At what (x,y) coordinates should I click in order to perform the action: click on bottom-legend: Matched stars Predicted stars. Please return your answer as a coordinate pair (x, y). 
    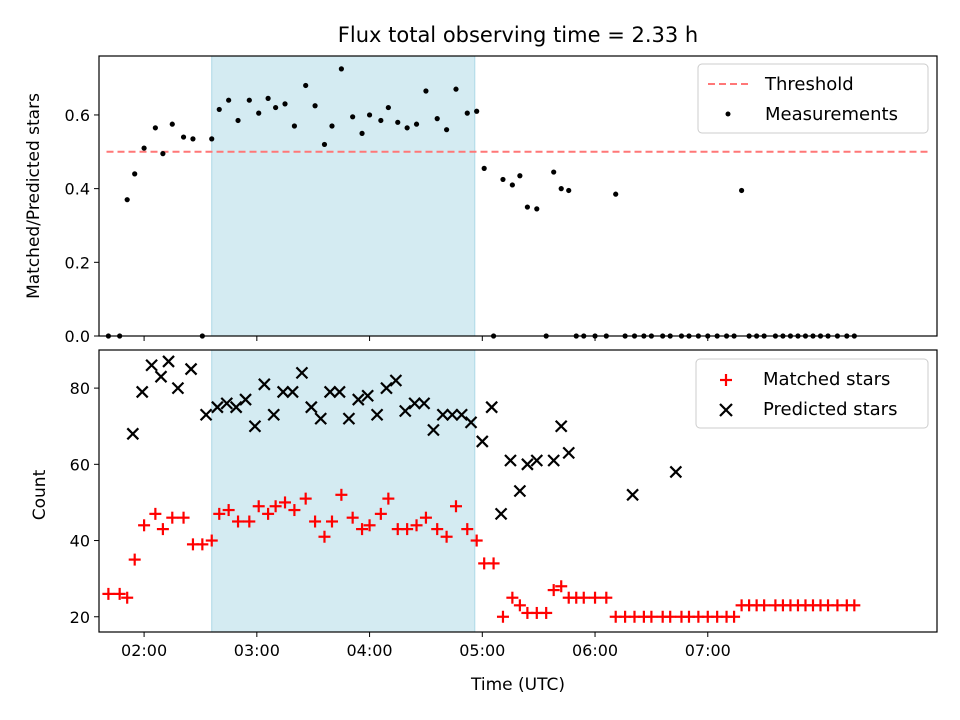
    Looking at the image, I should click on (812, 393).